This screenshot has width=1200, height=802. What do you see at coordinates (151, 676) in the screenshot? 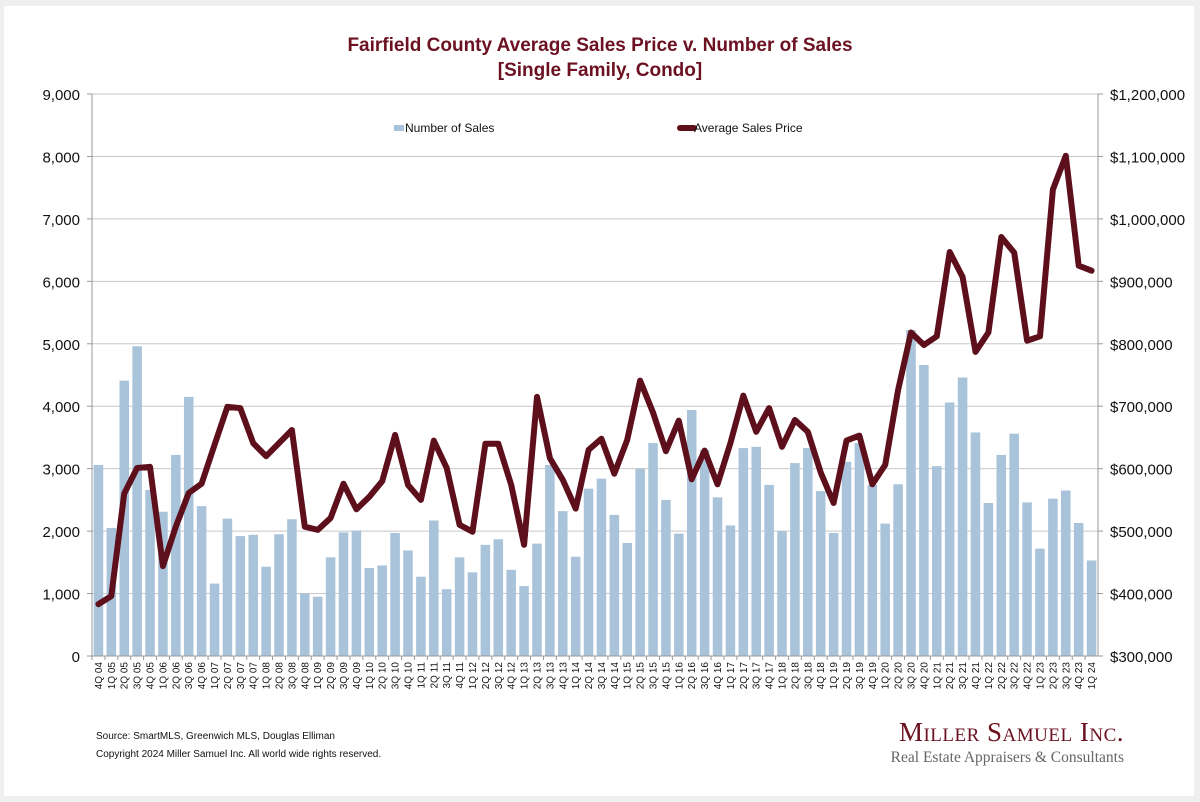
I see `x-tick-label: 4Q 05` at bounding box center [151, 676].